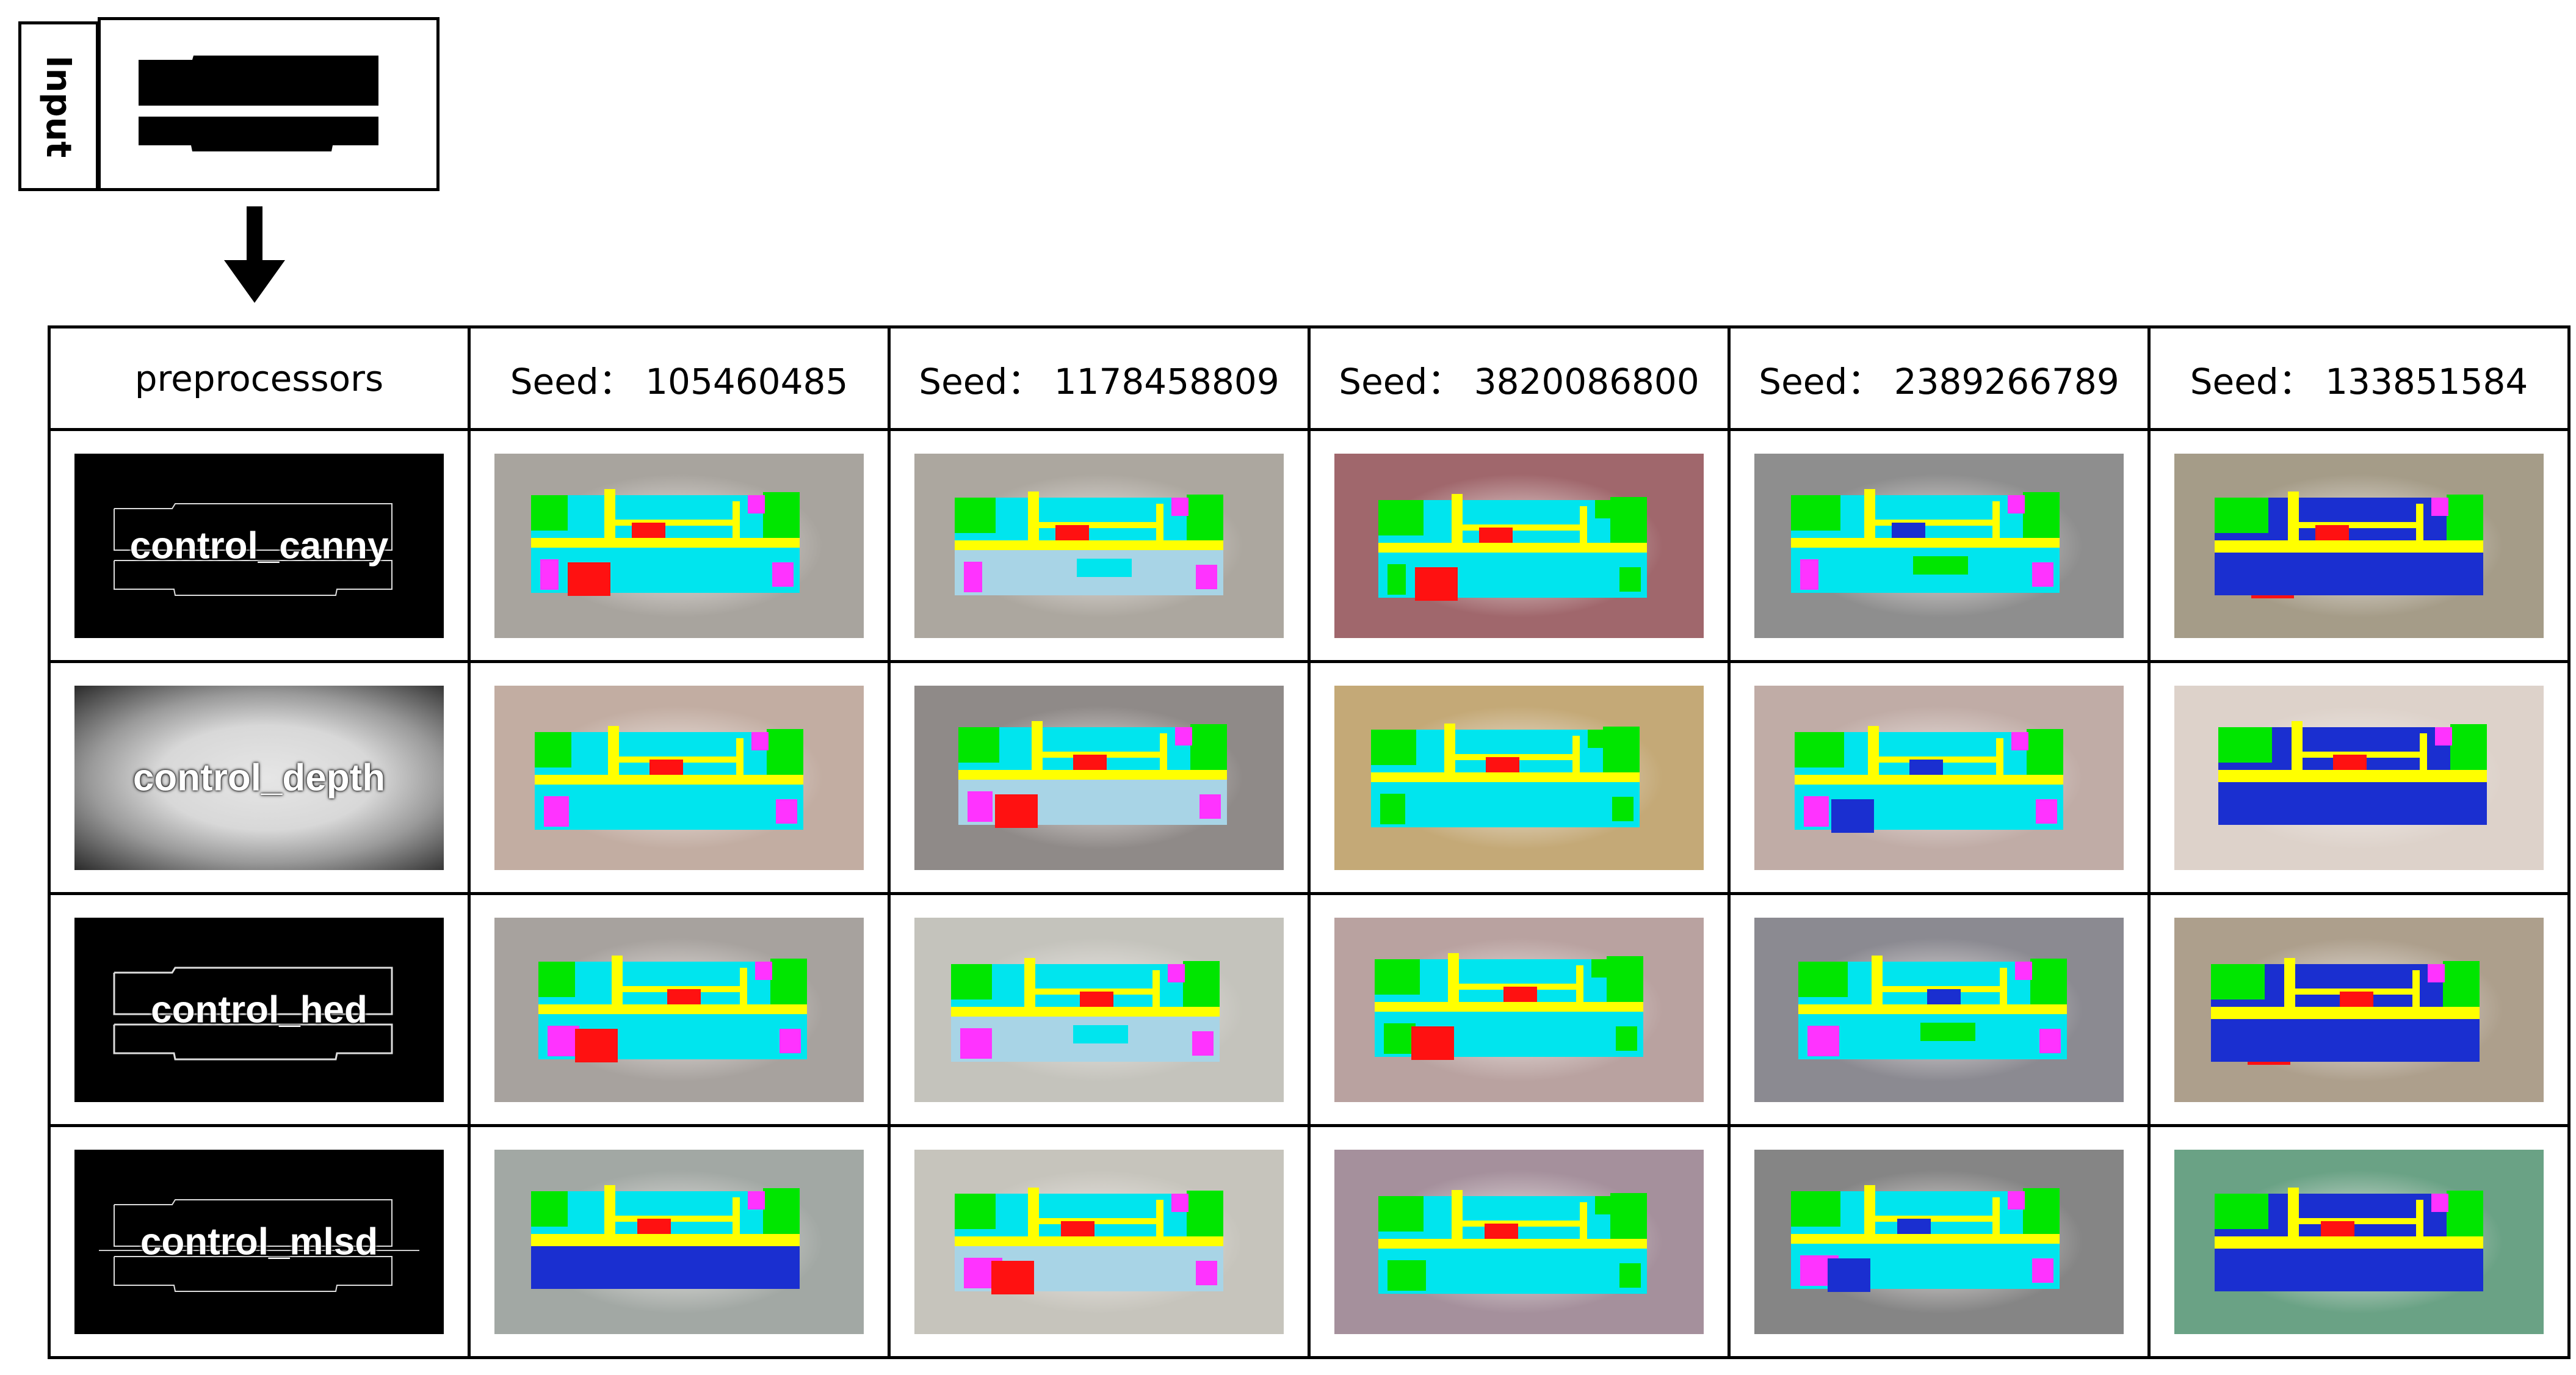  I want to click on header-seed-label: Seed： 133851584, so click(2359, 381).